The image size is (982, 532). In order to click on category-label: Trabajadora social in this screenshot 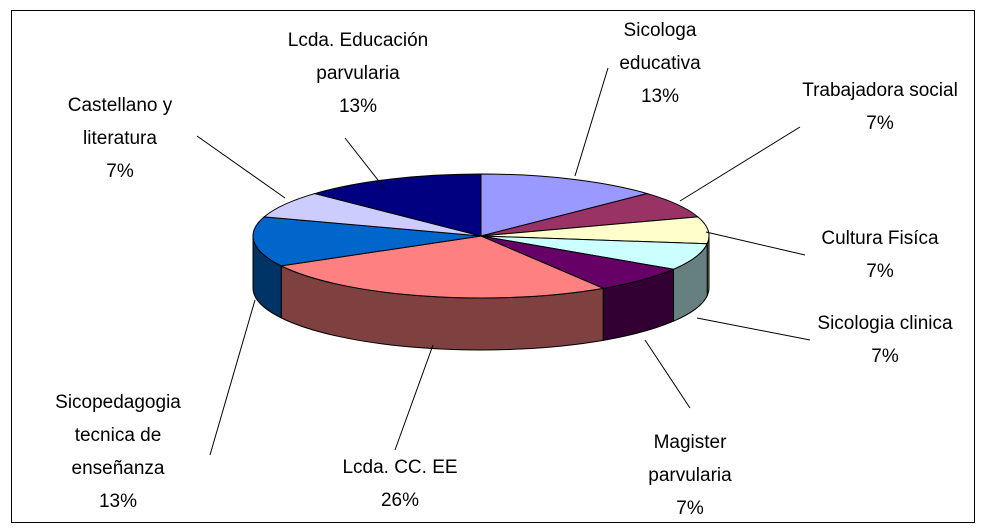, I will do `click(880, 90)`.